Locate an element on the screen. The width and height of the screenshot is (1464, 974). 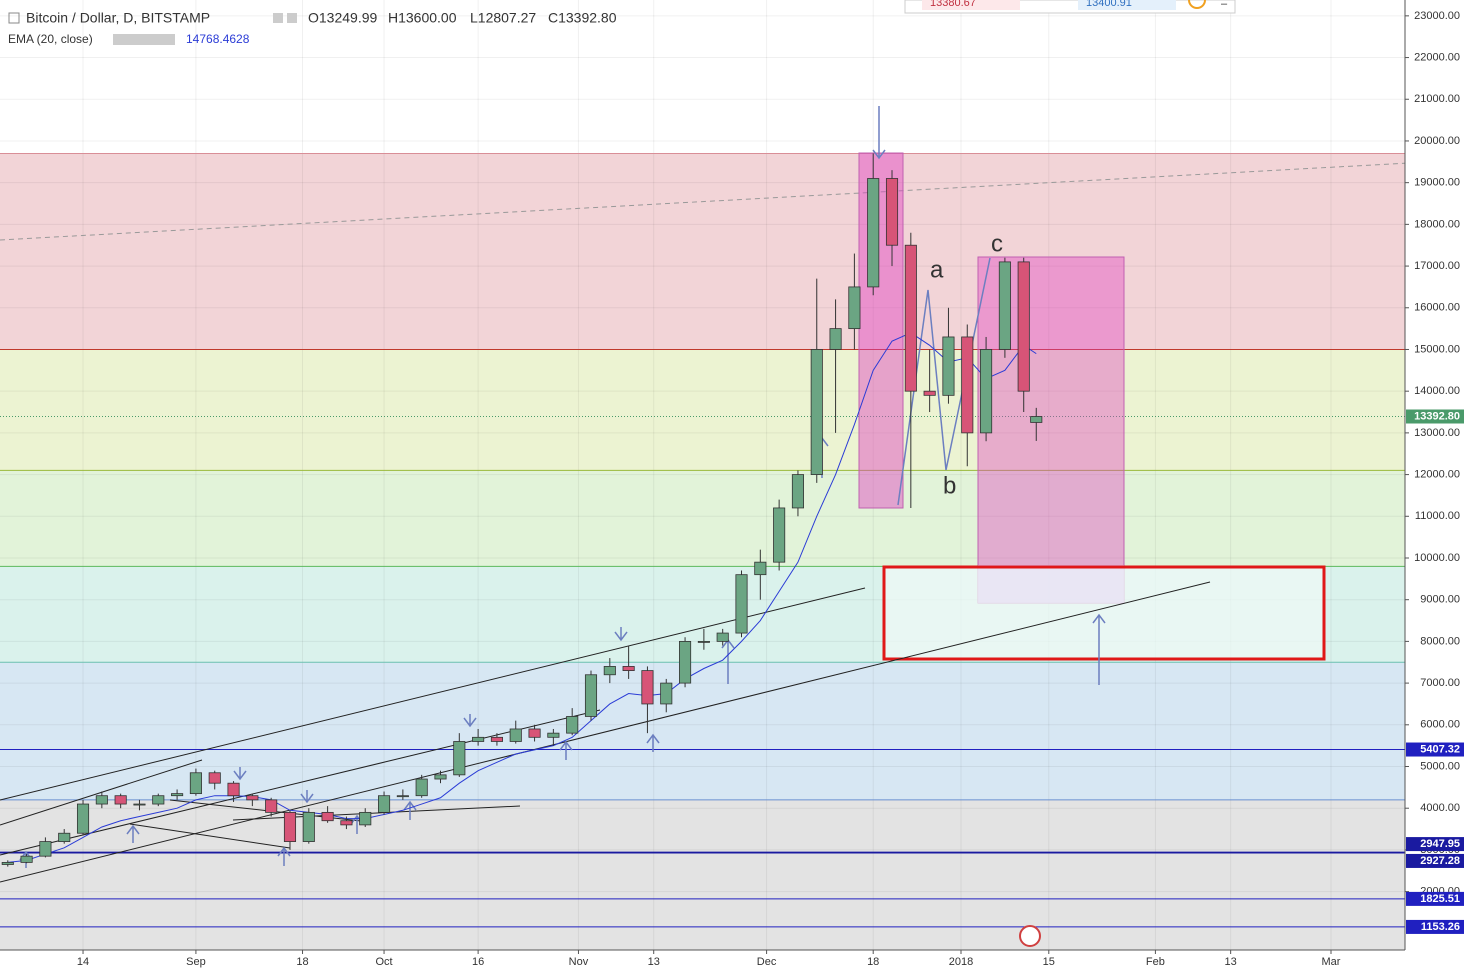
x-tick-label: 16 is located at coordinates (478, 962).